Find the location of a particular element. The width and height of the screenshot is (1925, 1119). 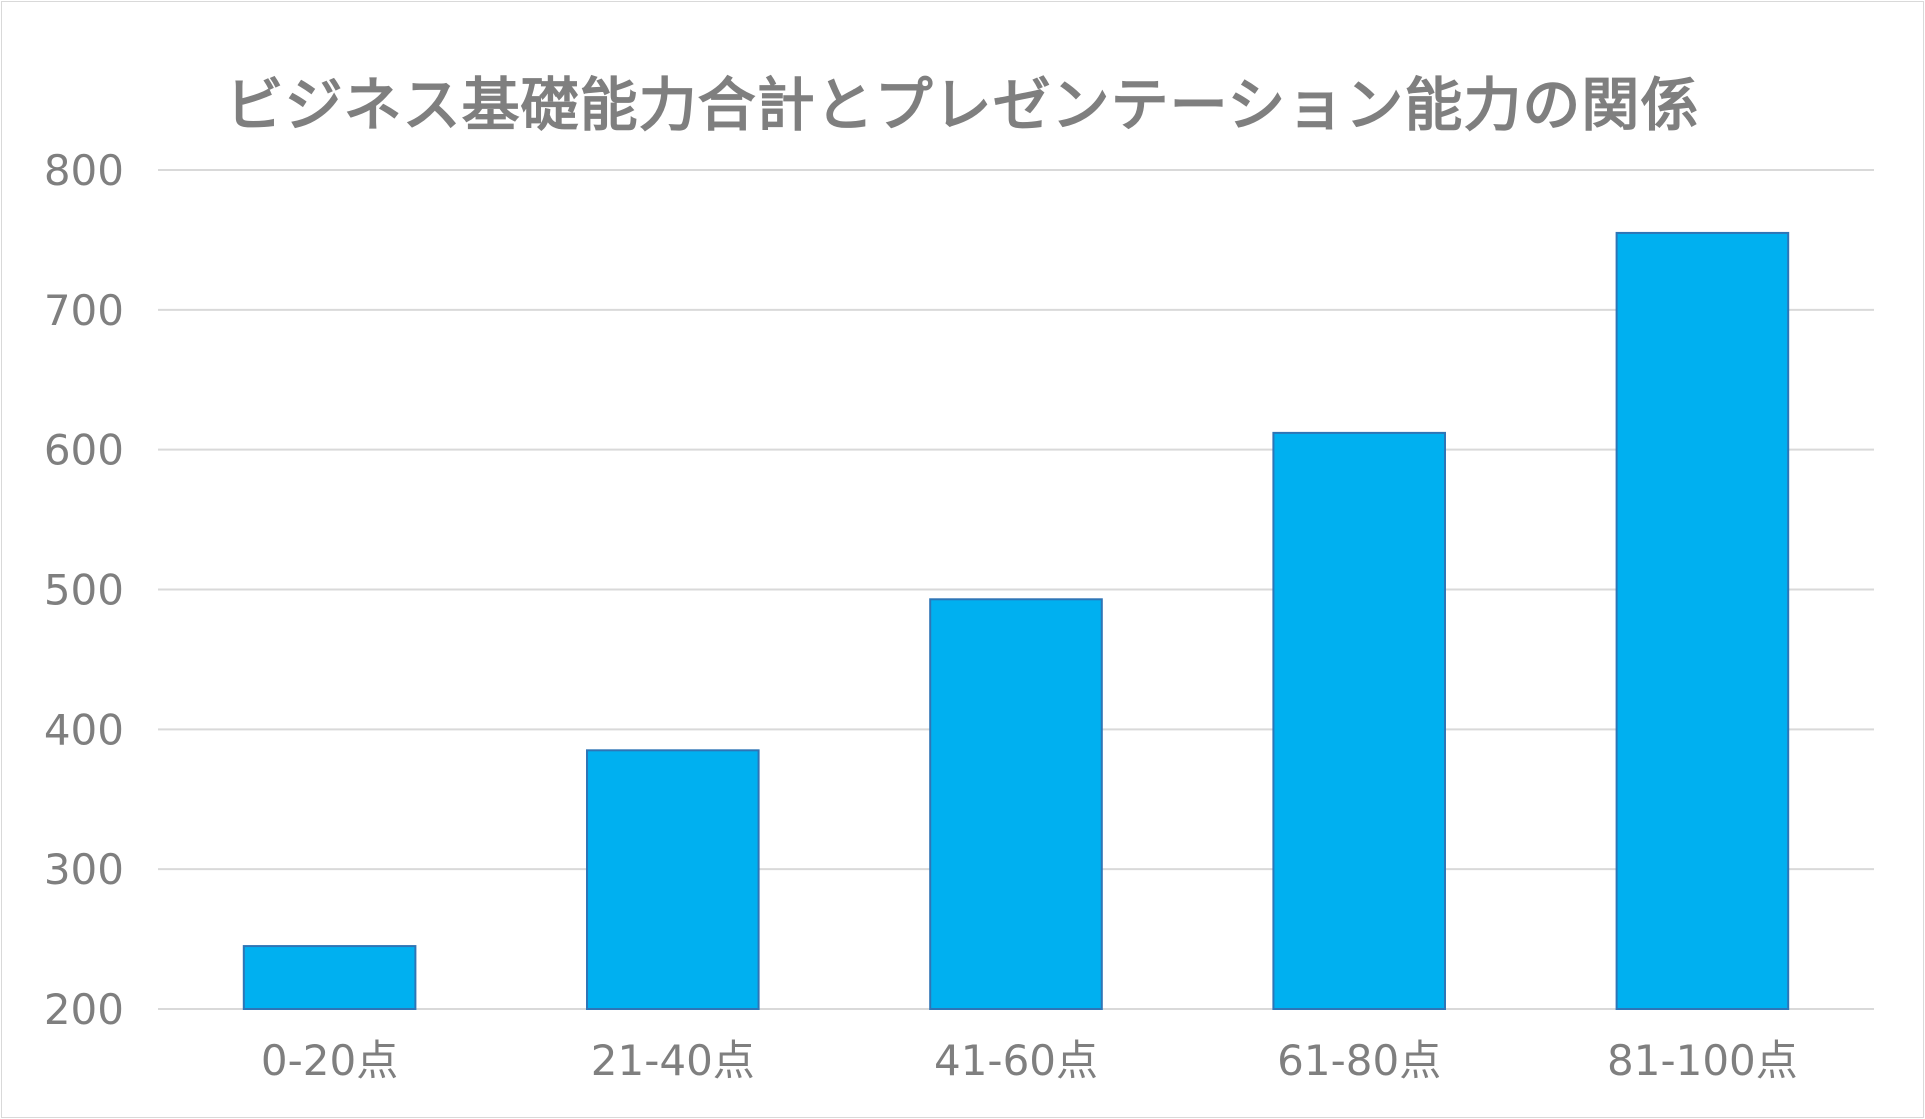

y-tick-label: 200 is located at coordinates (84, 1009).